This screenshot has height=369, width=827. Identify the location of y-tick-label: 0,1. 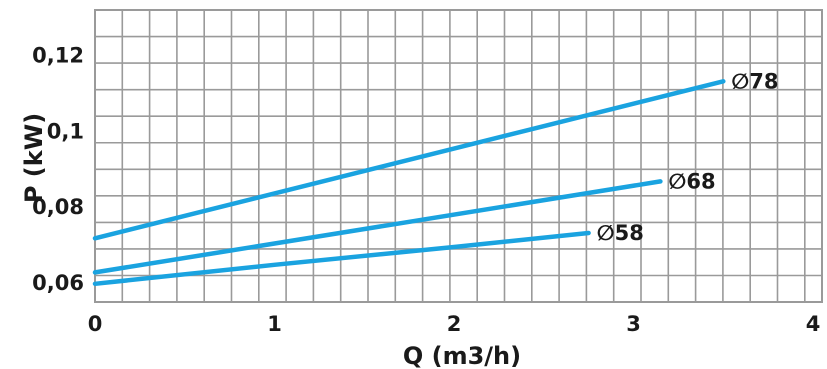
(65, 131).